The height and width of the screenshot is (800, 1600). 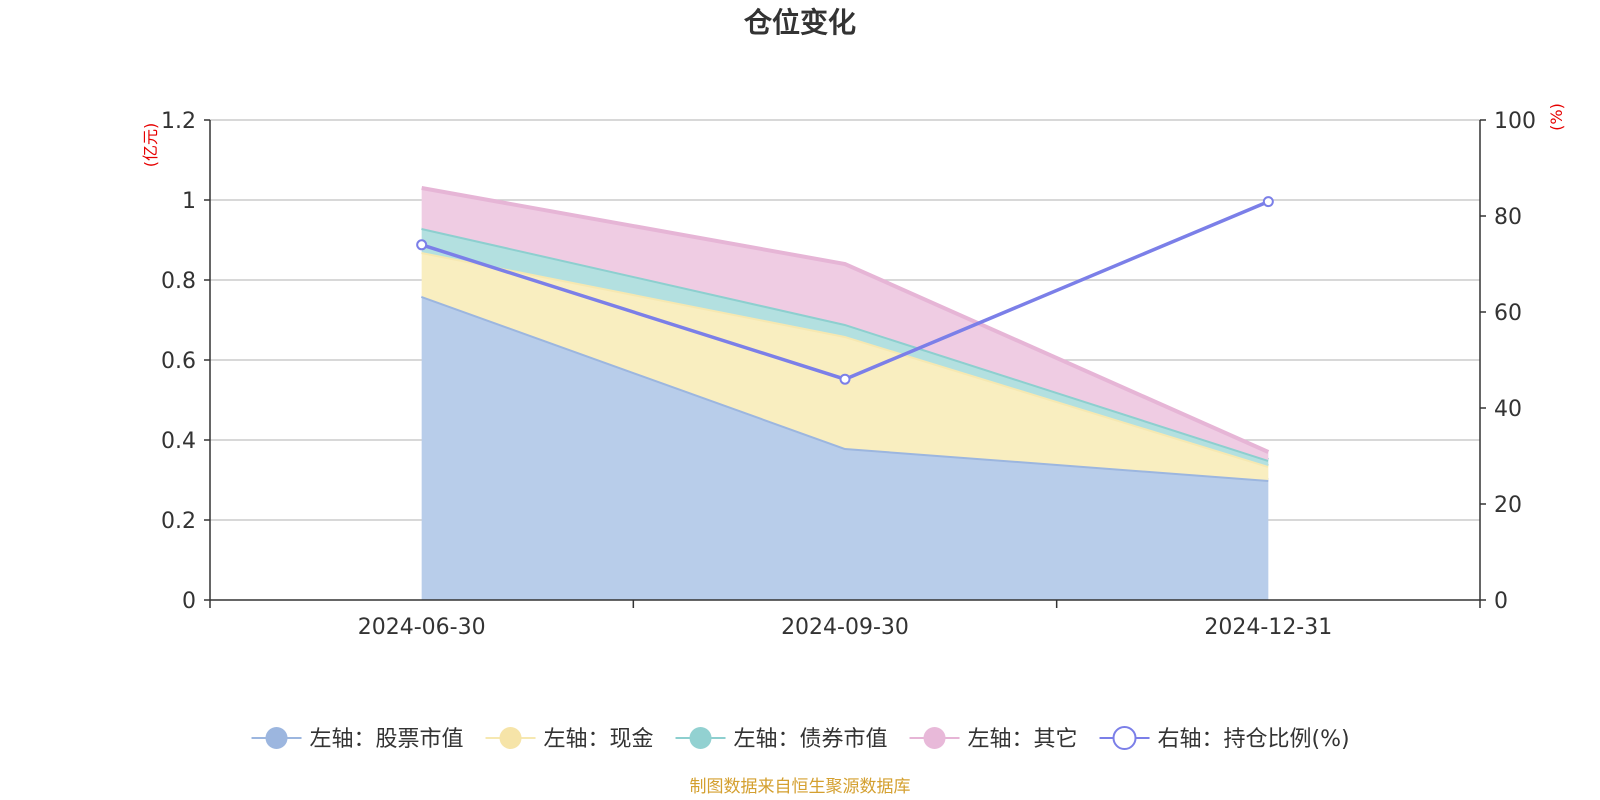 I want to click on chart-title: 仓位变化, so click(x=800, y=22).